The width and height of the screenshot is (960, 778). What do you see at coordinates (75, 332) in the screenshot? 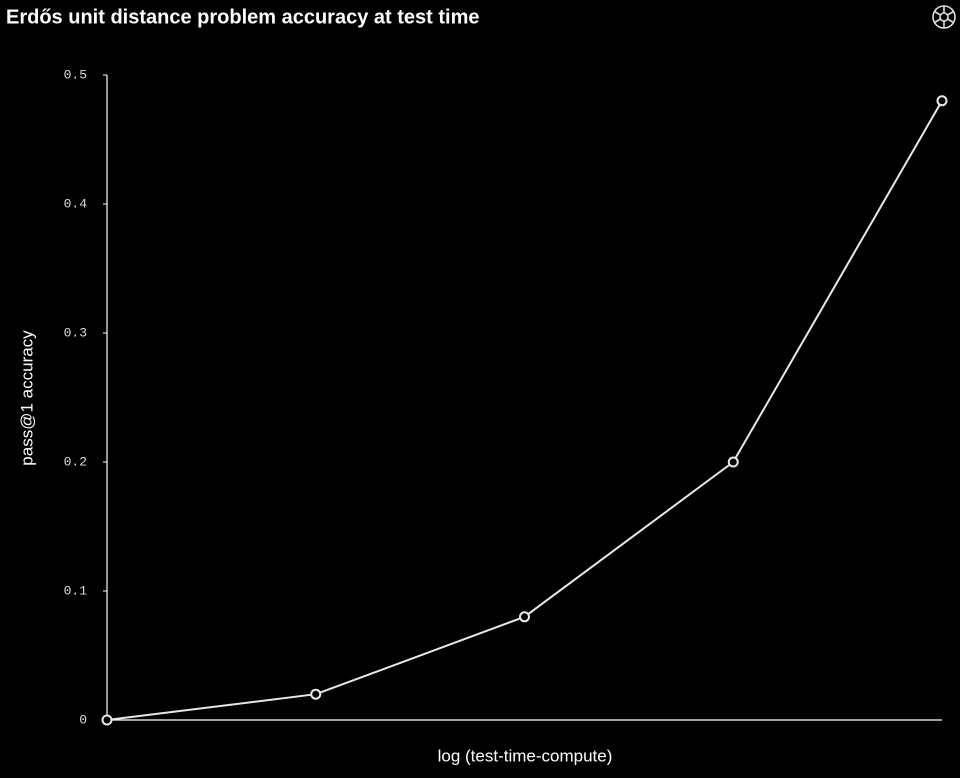
I see `y-tick-label: 0.3` at bounding box center [75, 332].